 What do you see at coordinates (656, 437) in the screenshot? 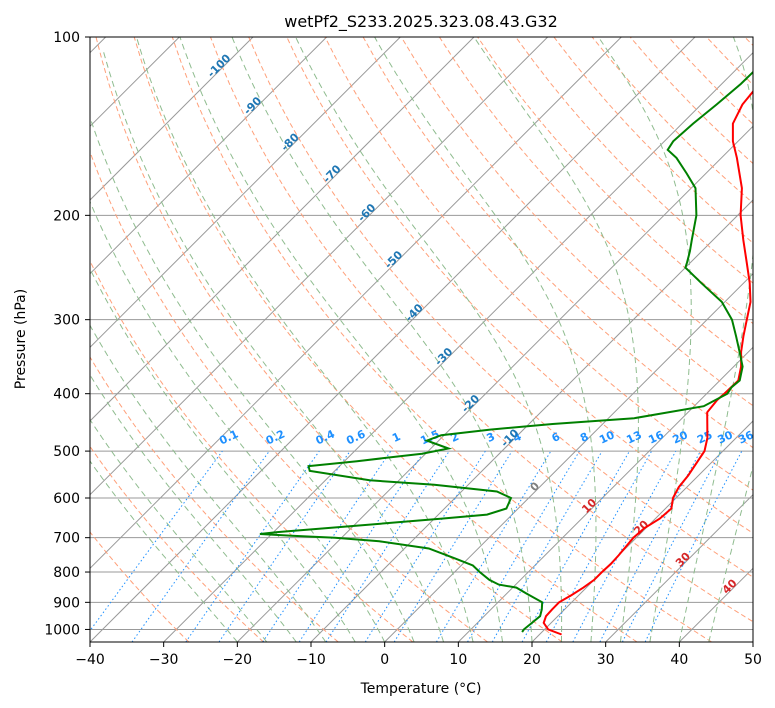
I see `mixing-ratio-label: 16` at bounding box center [656, 437].